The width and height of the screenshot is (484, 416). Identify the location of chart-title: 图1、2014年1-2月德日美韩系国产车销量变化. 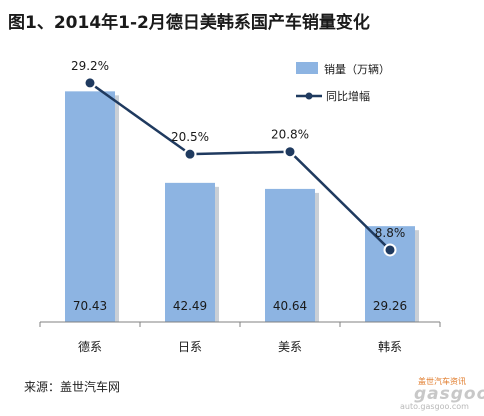
(189, 23).